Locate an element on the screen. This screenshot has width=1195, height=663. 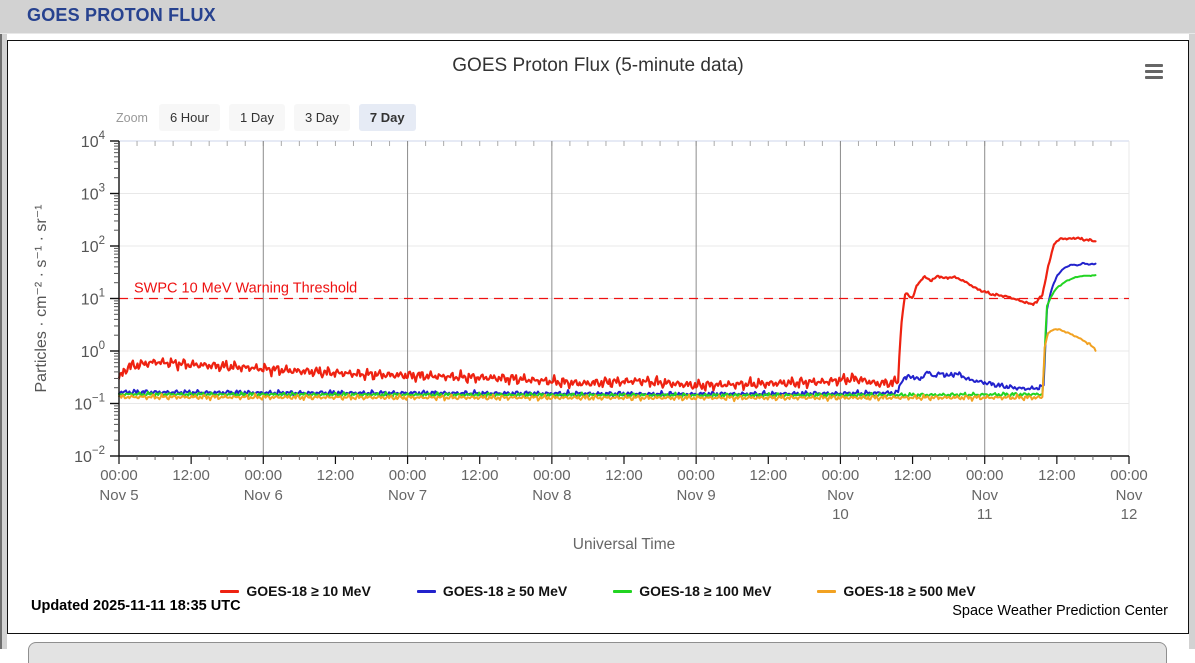
series-swatch-100mev is located at coordinates (623, 591).